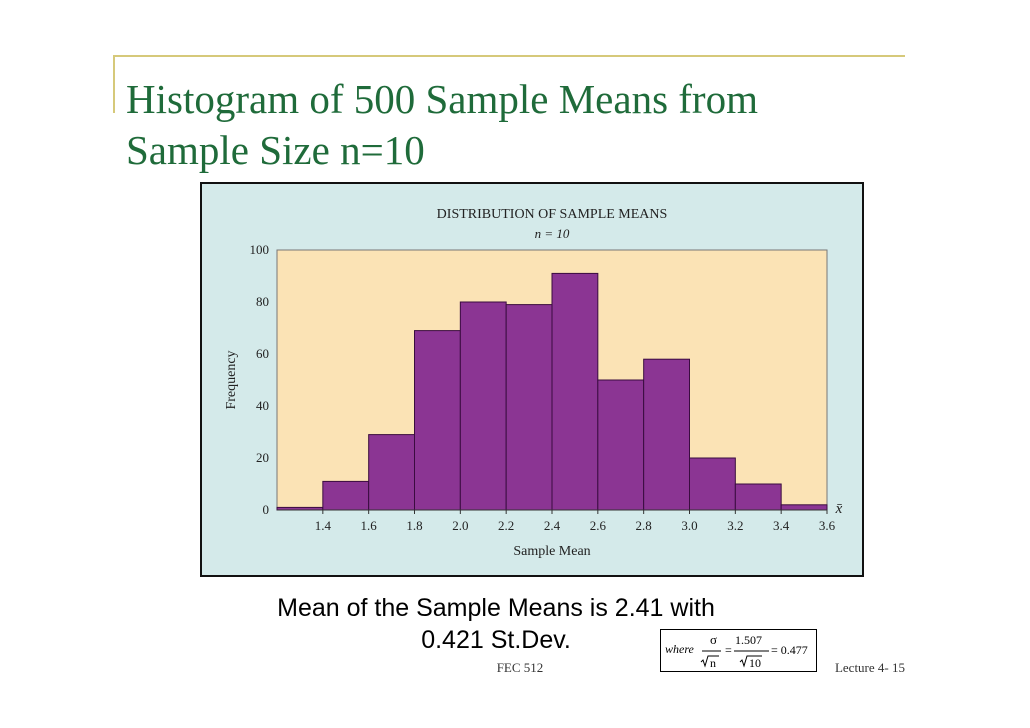 The height and width of the screenshot is (728, 1030). What do you see at coordinates (789, 650) in the screenshot?
I see `formula-result: = 0.477` at bounding box center [789, 650].